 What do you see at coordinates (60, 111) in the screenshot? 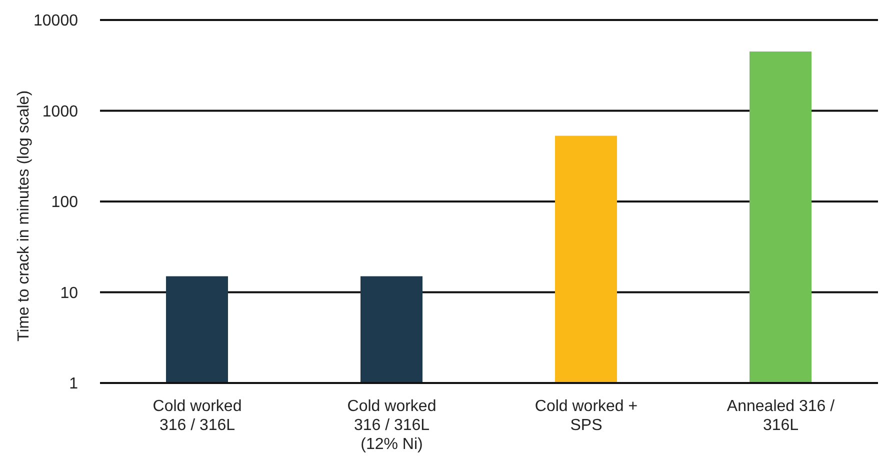
I see `y-tick-label: 1000` at bounding box center [60, 111].